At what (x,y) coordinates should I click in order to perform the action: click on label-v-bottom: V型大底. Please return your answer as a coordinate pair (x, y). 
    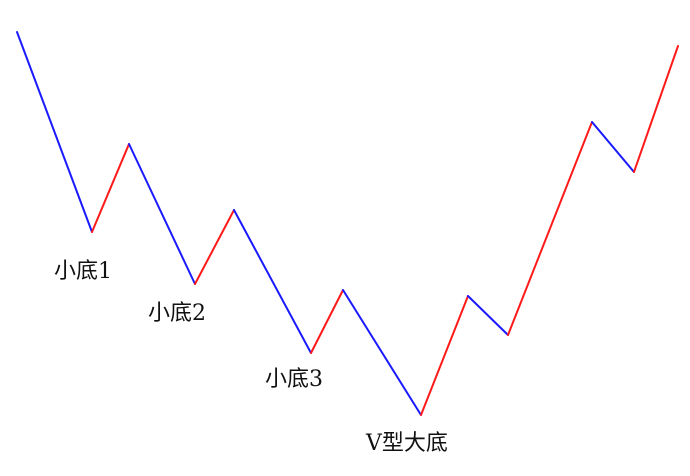
    Looking at the image, I should click on (406, 443).